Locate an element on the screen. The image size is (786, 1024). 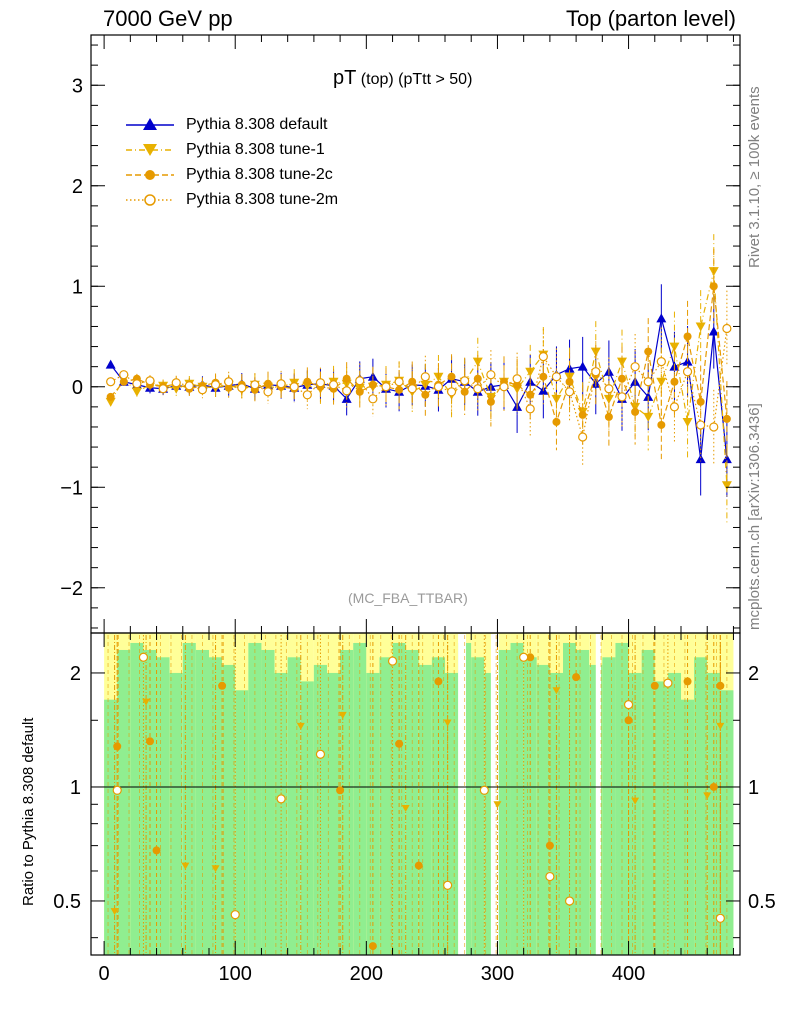
x-tick-label: 200 is located at coordinates (366, 974).